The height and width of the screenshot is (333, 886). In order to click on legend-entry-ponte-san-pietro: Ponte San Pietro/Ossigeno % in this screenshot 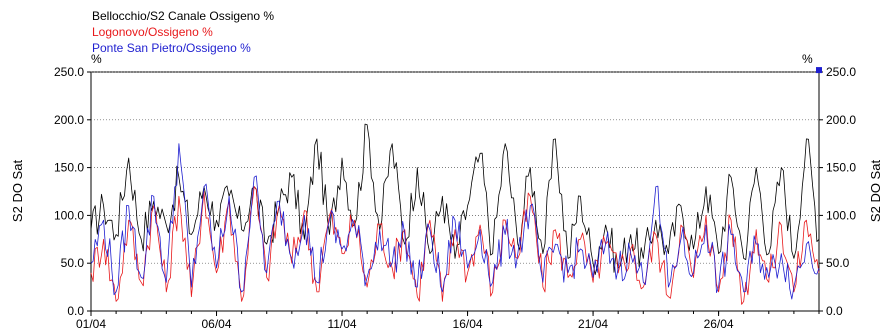, I will do `click(171, 48)`.